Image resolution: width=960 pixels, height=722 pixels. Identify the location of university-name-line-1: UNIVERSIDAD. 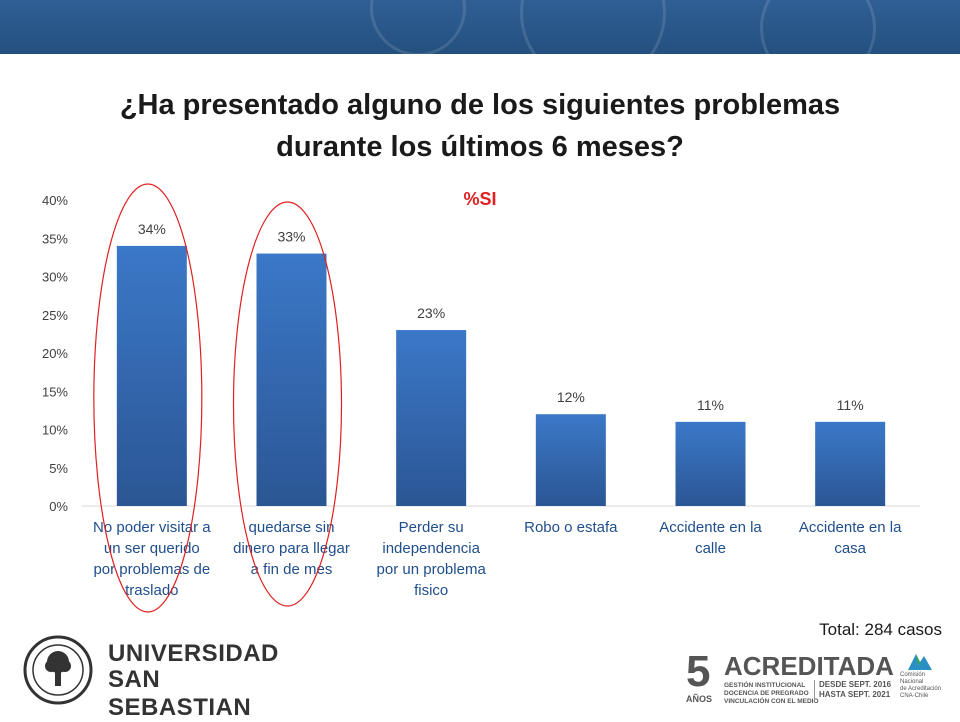
(193, 653).